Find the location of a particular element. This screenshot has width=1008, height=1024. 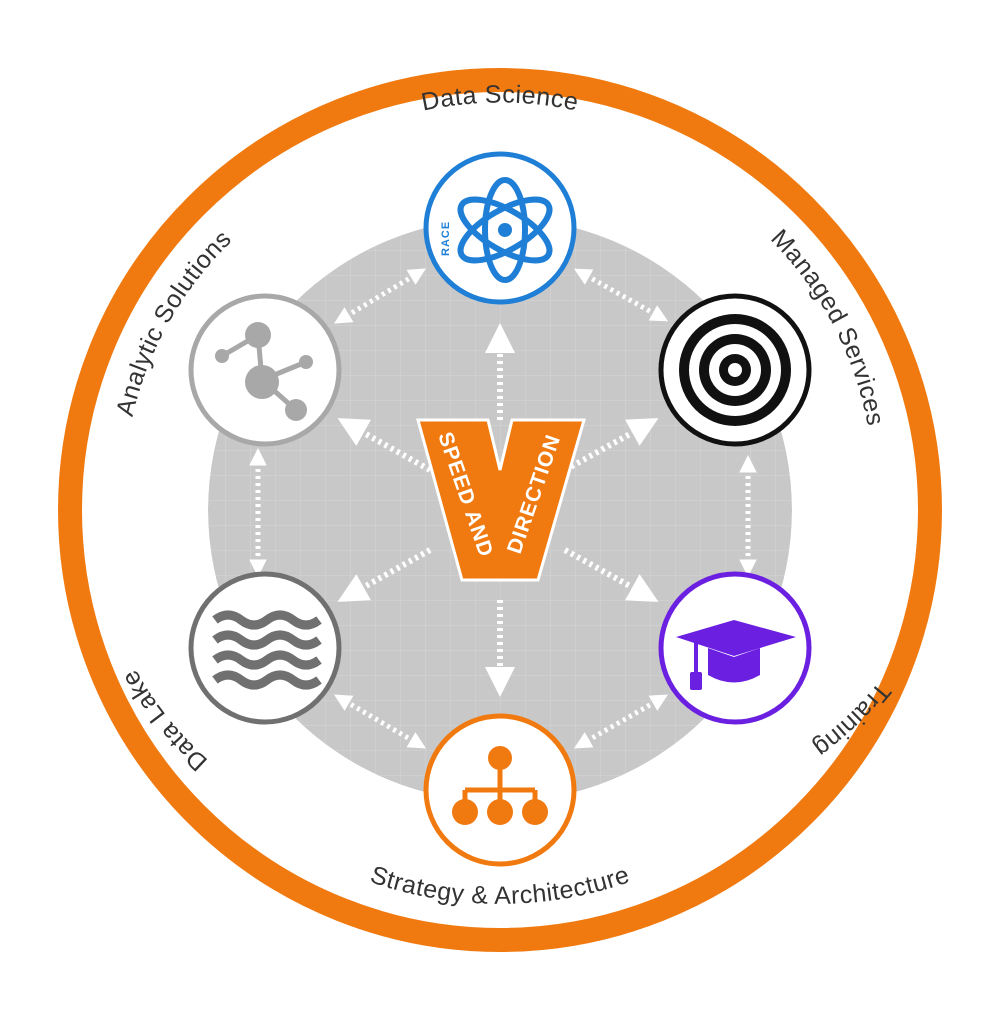

waves-icon is located at coordinates (267, 650).